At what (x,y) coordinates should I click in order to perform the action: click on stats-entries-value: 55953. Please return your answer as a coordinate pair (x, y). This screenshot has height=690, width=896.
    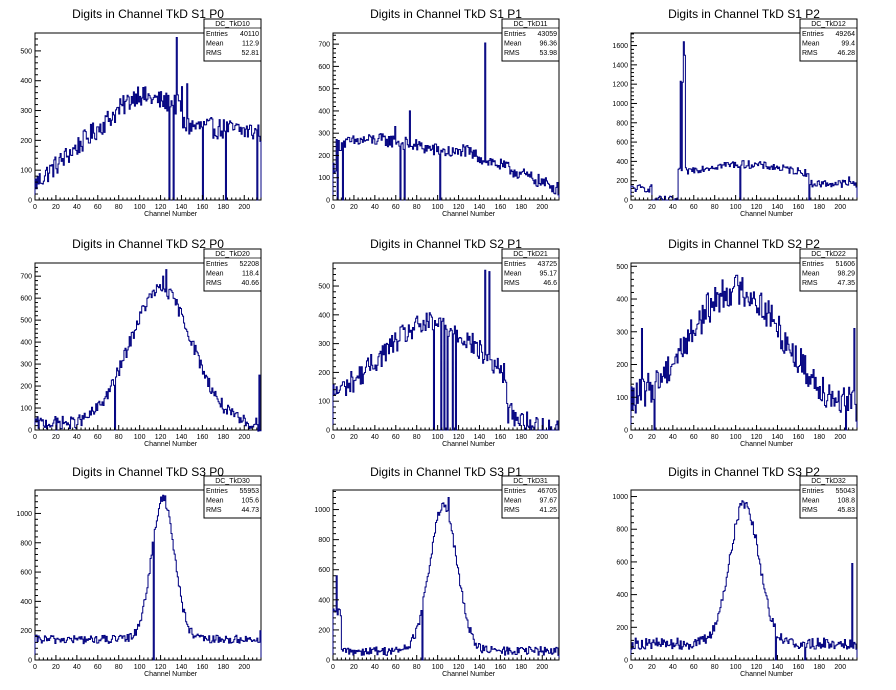
    Looking at the image, I should click on (250, 491).